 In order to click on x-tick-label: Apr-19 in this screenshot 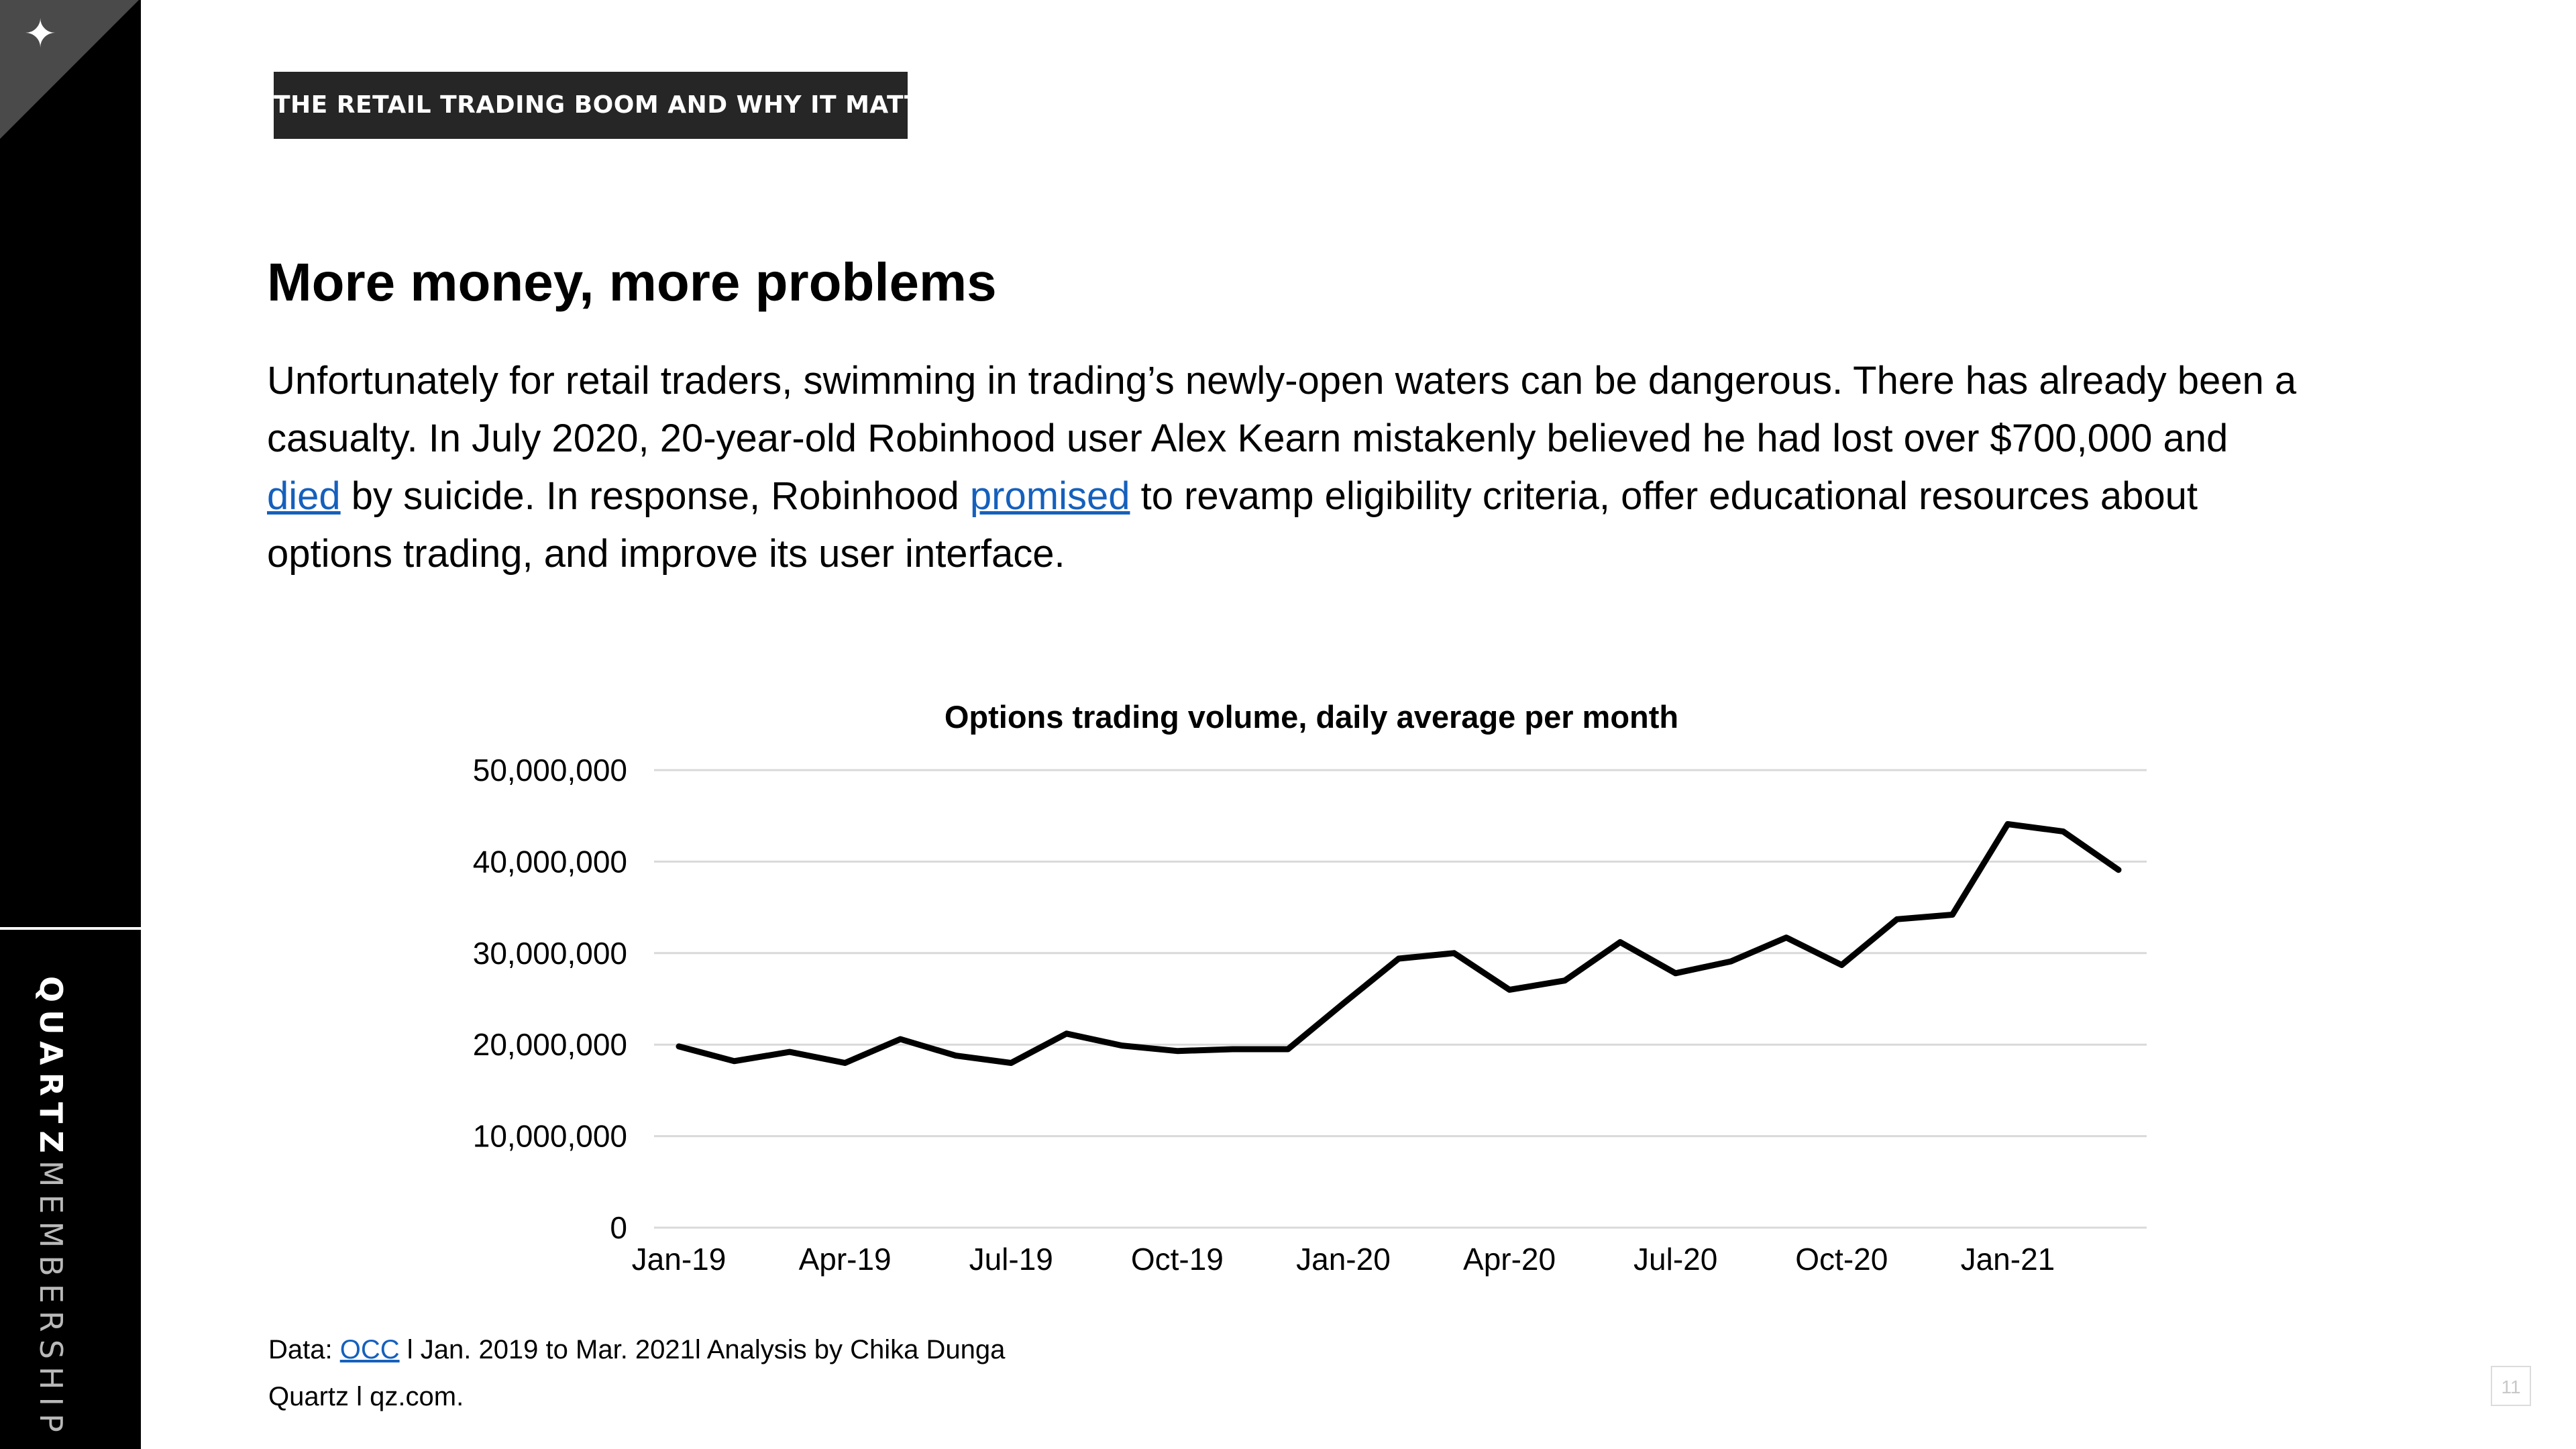, I will do `click(845, 1259)`.